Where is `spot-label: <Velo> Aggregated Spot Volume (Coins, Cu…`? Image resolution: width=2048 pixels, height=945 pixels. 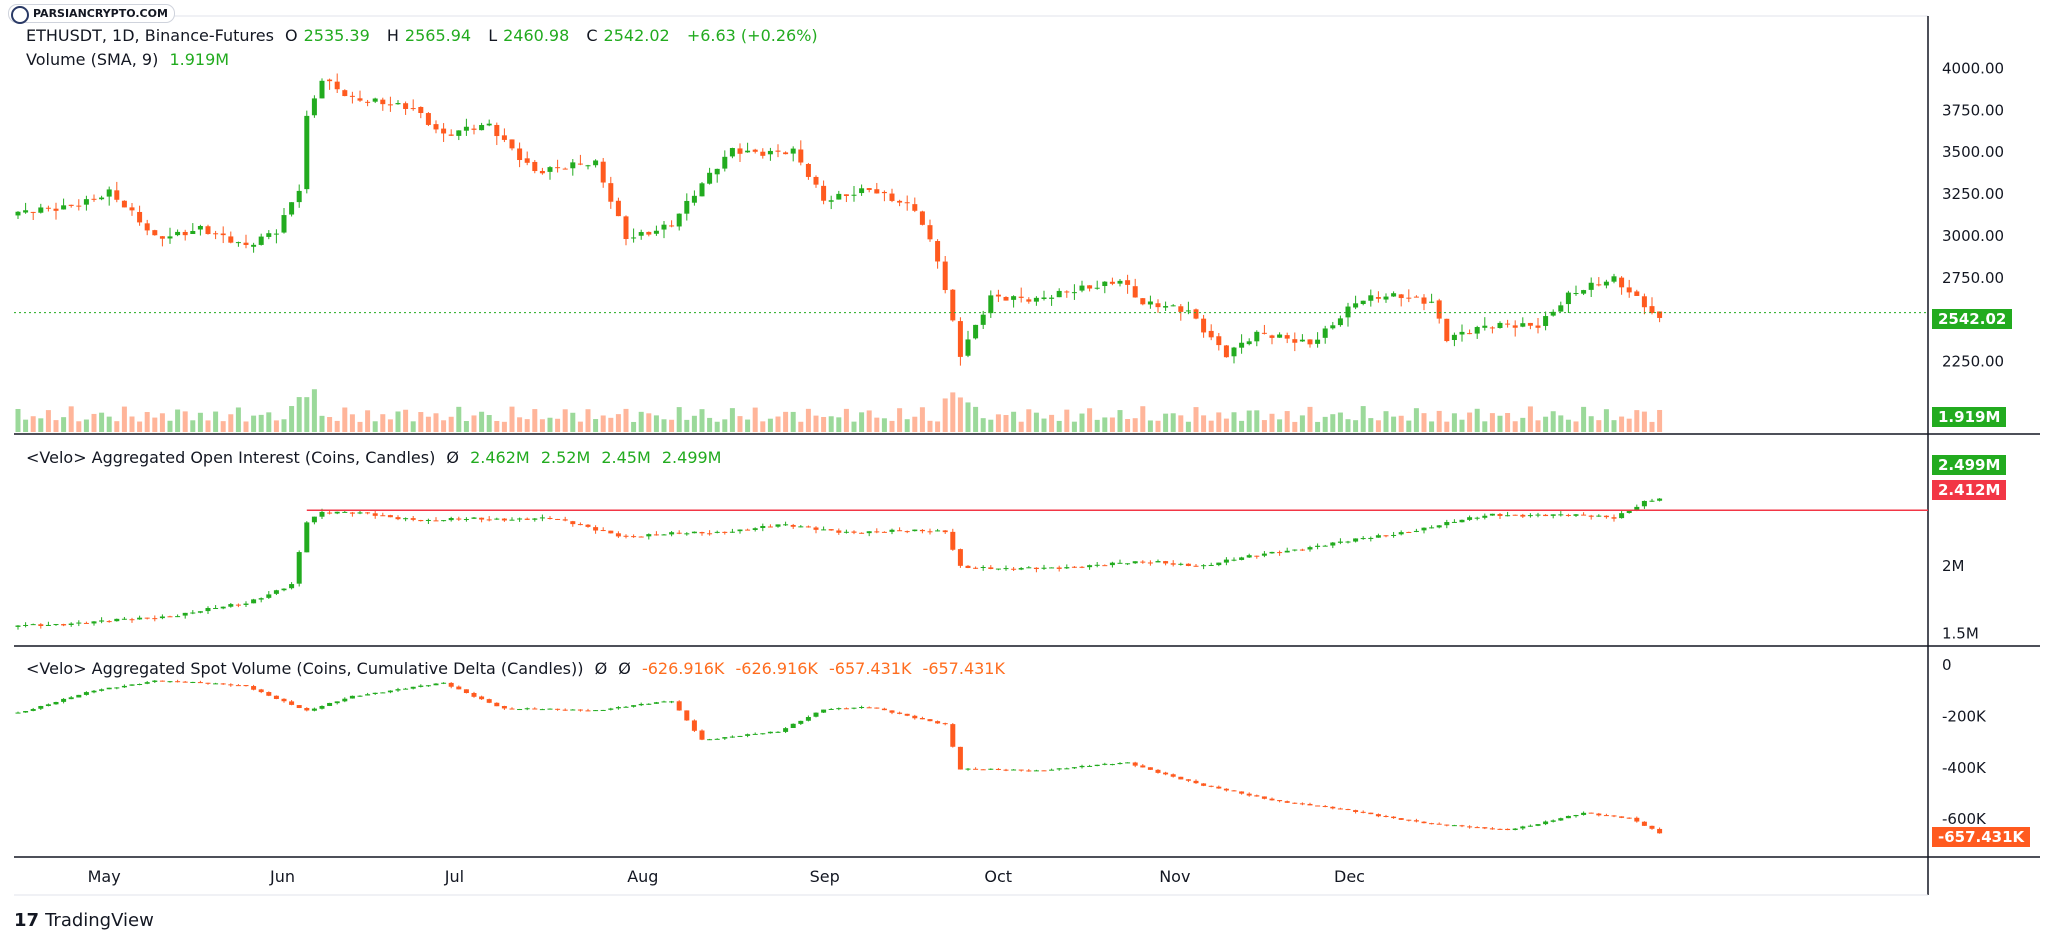 spot-label: <Velo> Aggregated Spot Volume (Coins, Cu… is located at coordinates (305, 668).